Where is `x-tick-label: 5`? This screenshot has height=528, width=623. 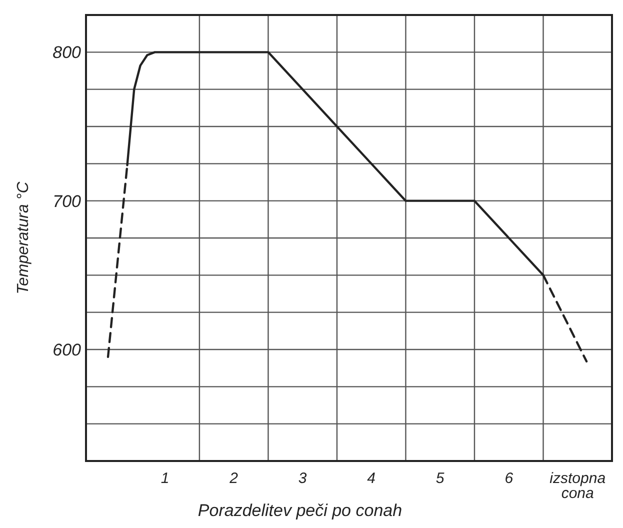 x-tick-label: 5 is located at coordinates (440, 478).